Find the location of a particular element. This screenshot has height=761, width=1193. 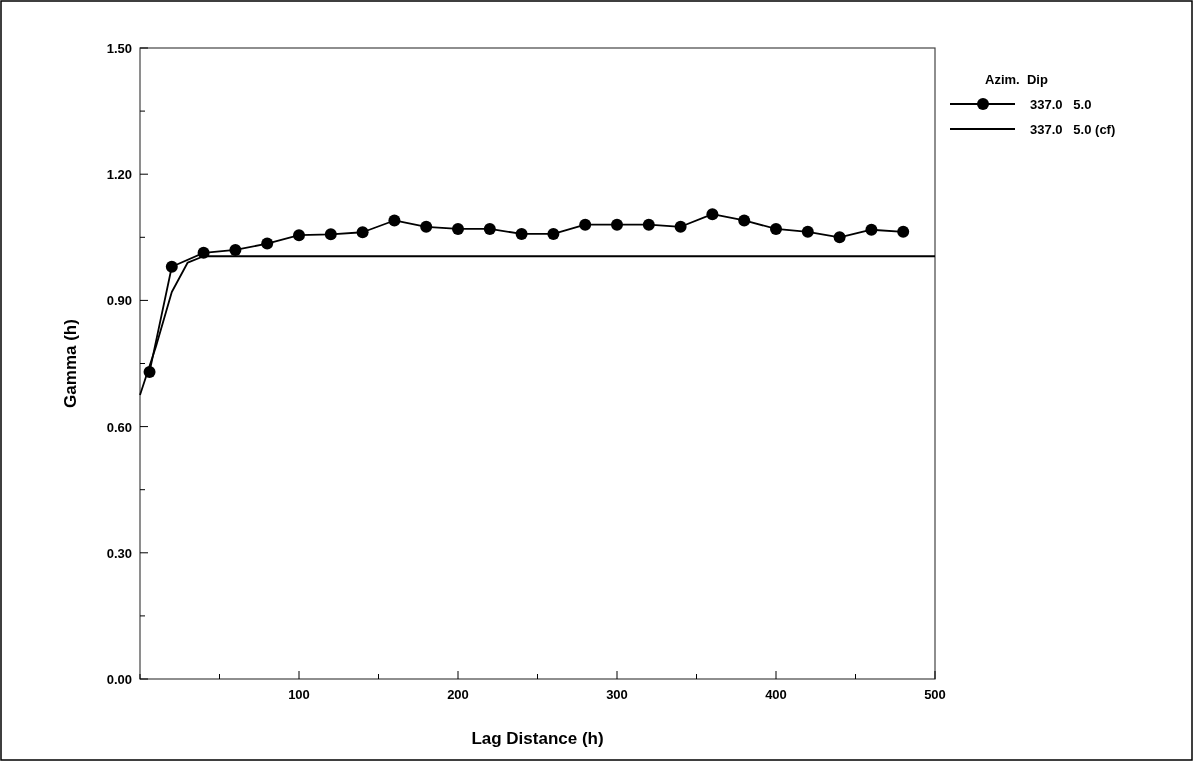

legend-label: 337.0 5.0 (cf) is located at coordinates (1073, 129).